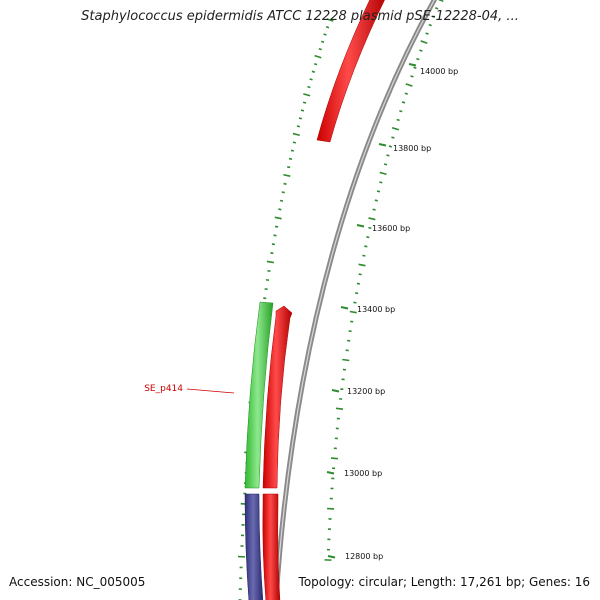 This screenshot has height=600, width=600. I want to click on gene-feature-blue, so click(254, 546).